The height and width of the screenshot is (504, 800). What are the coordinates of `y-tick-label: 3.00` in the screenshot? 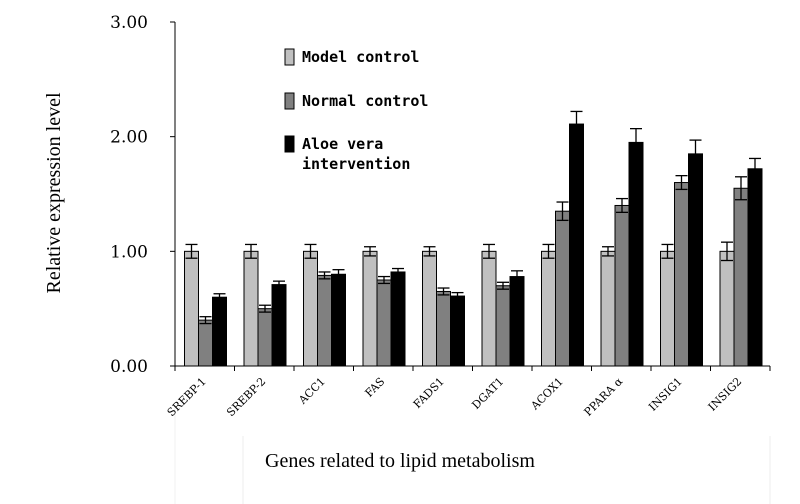 It's located at (129, 23).